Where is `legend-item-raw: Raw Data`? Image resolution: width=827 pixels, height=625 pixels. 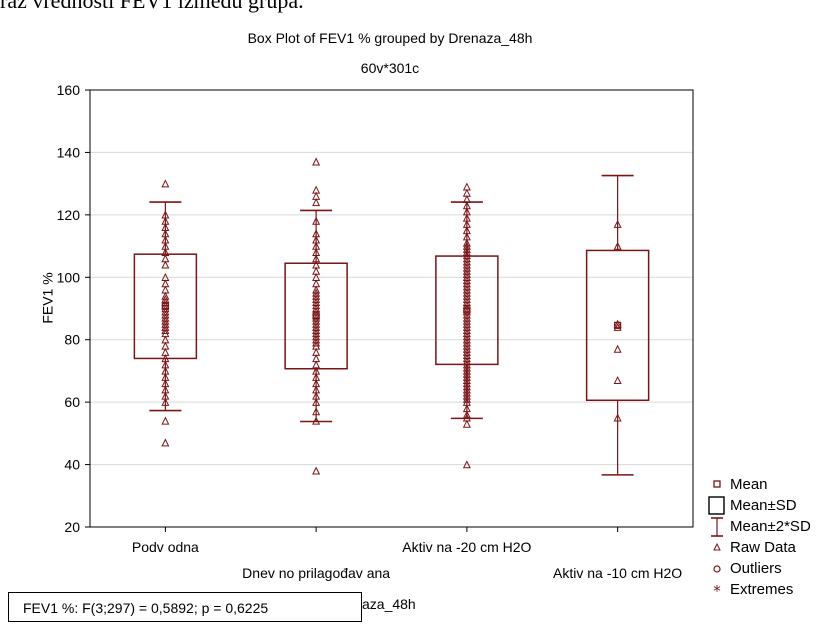 legend-item-raw: Raw Data is located at coordinates (759, 547).